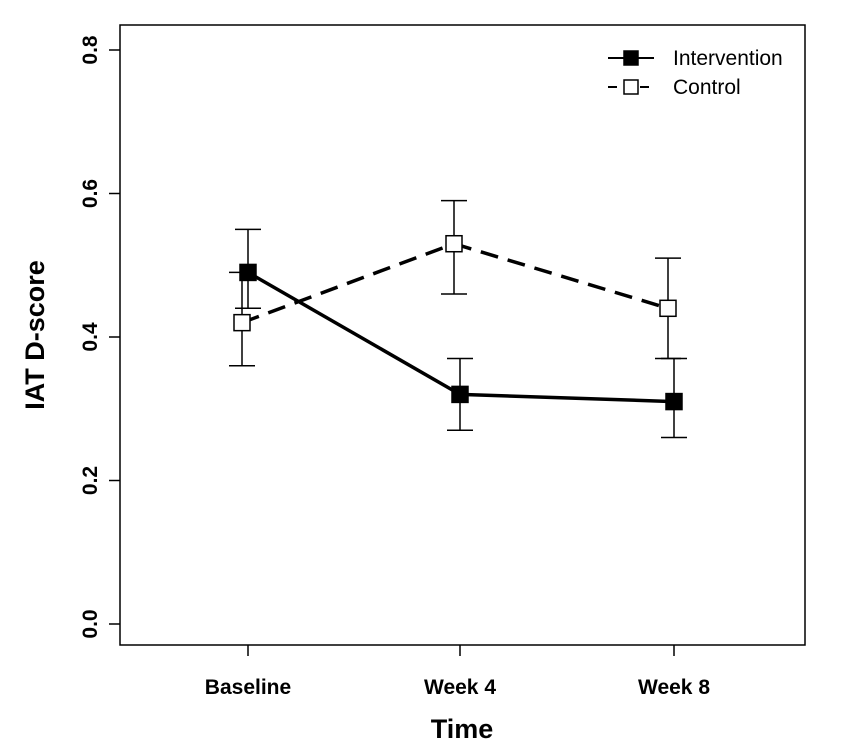 This screenshot has width=843, height=748. I want to click on legend-label: Control, so click(707, 87).